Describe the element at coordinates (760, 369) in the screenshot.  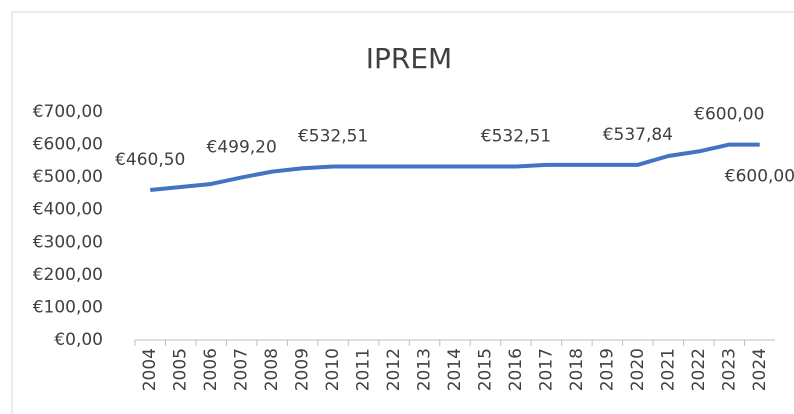
I see `x-tick-label: 2024` at that location.